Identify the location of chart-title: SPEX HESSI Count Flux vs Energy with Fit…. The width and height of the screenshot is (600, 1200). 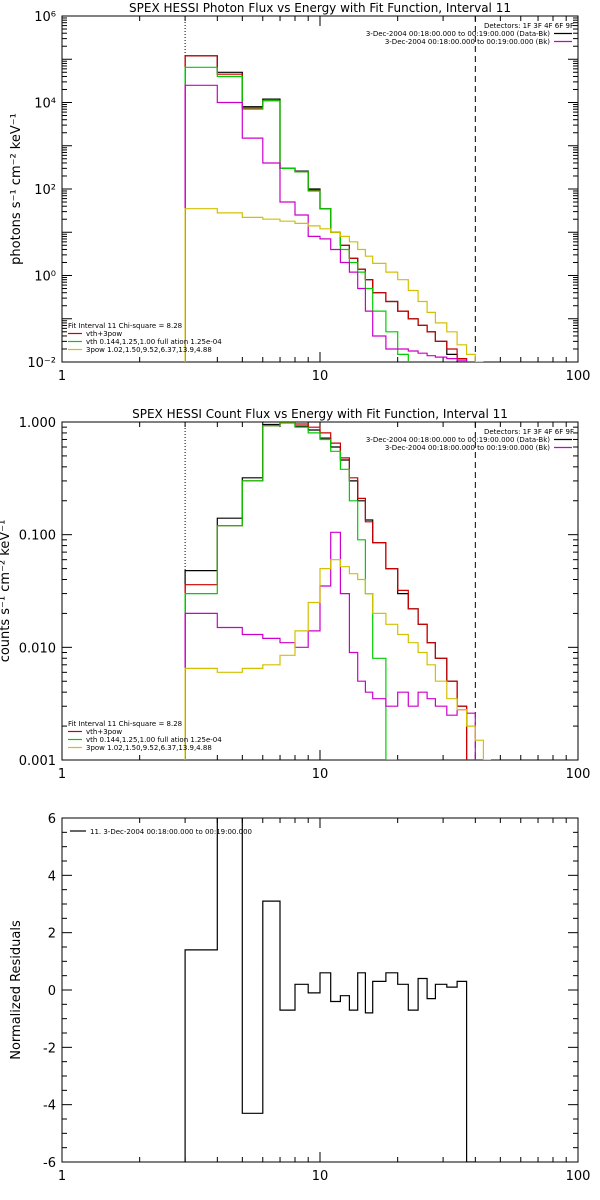
(320, 414).